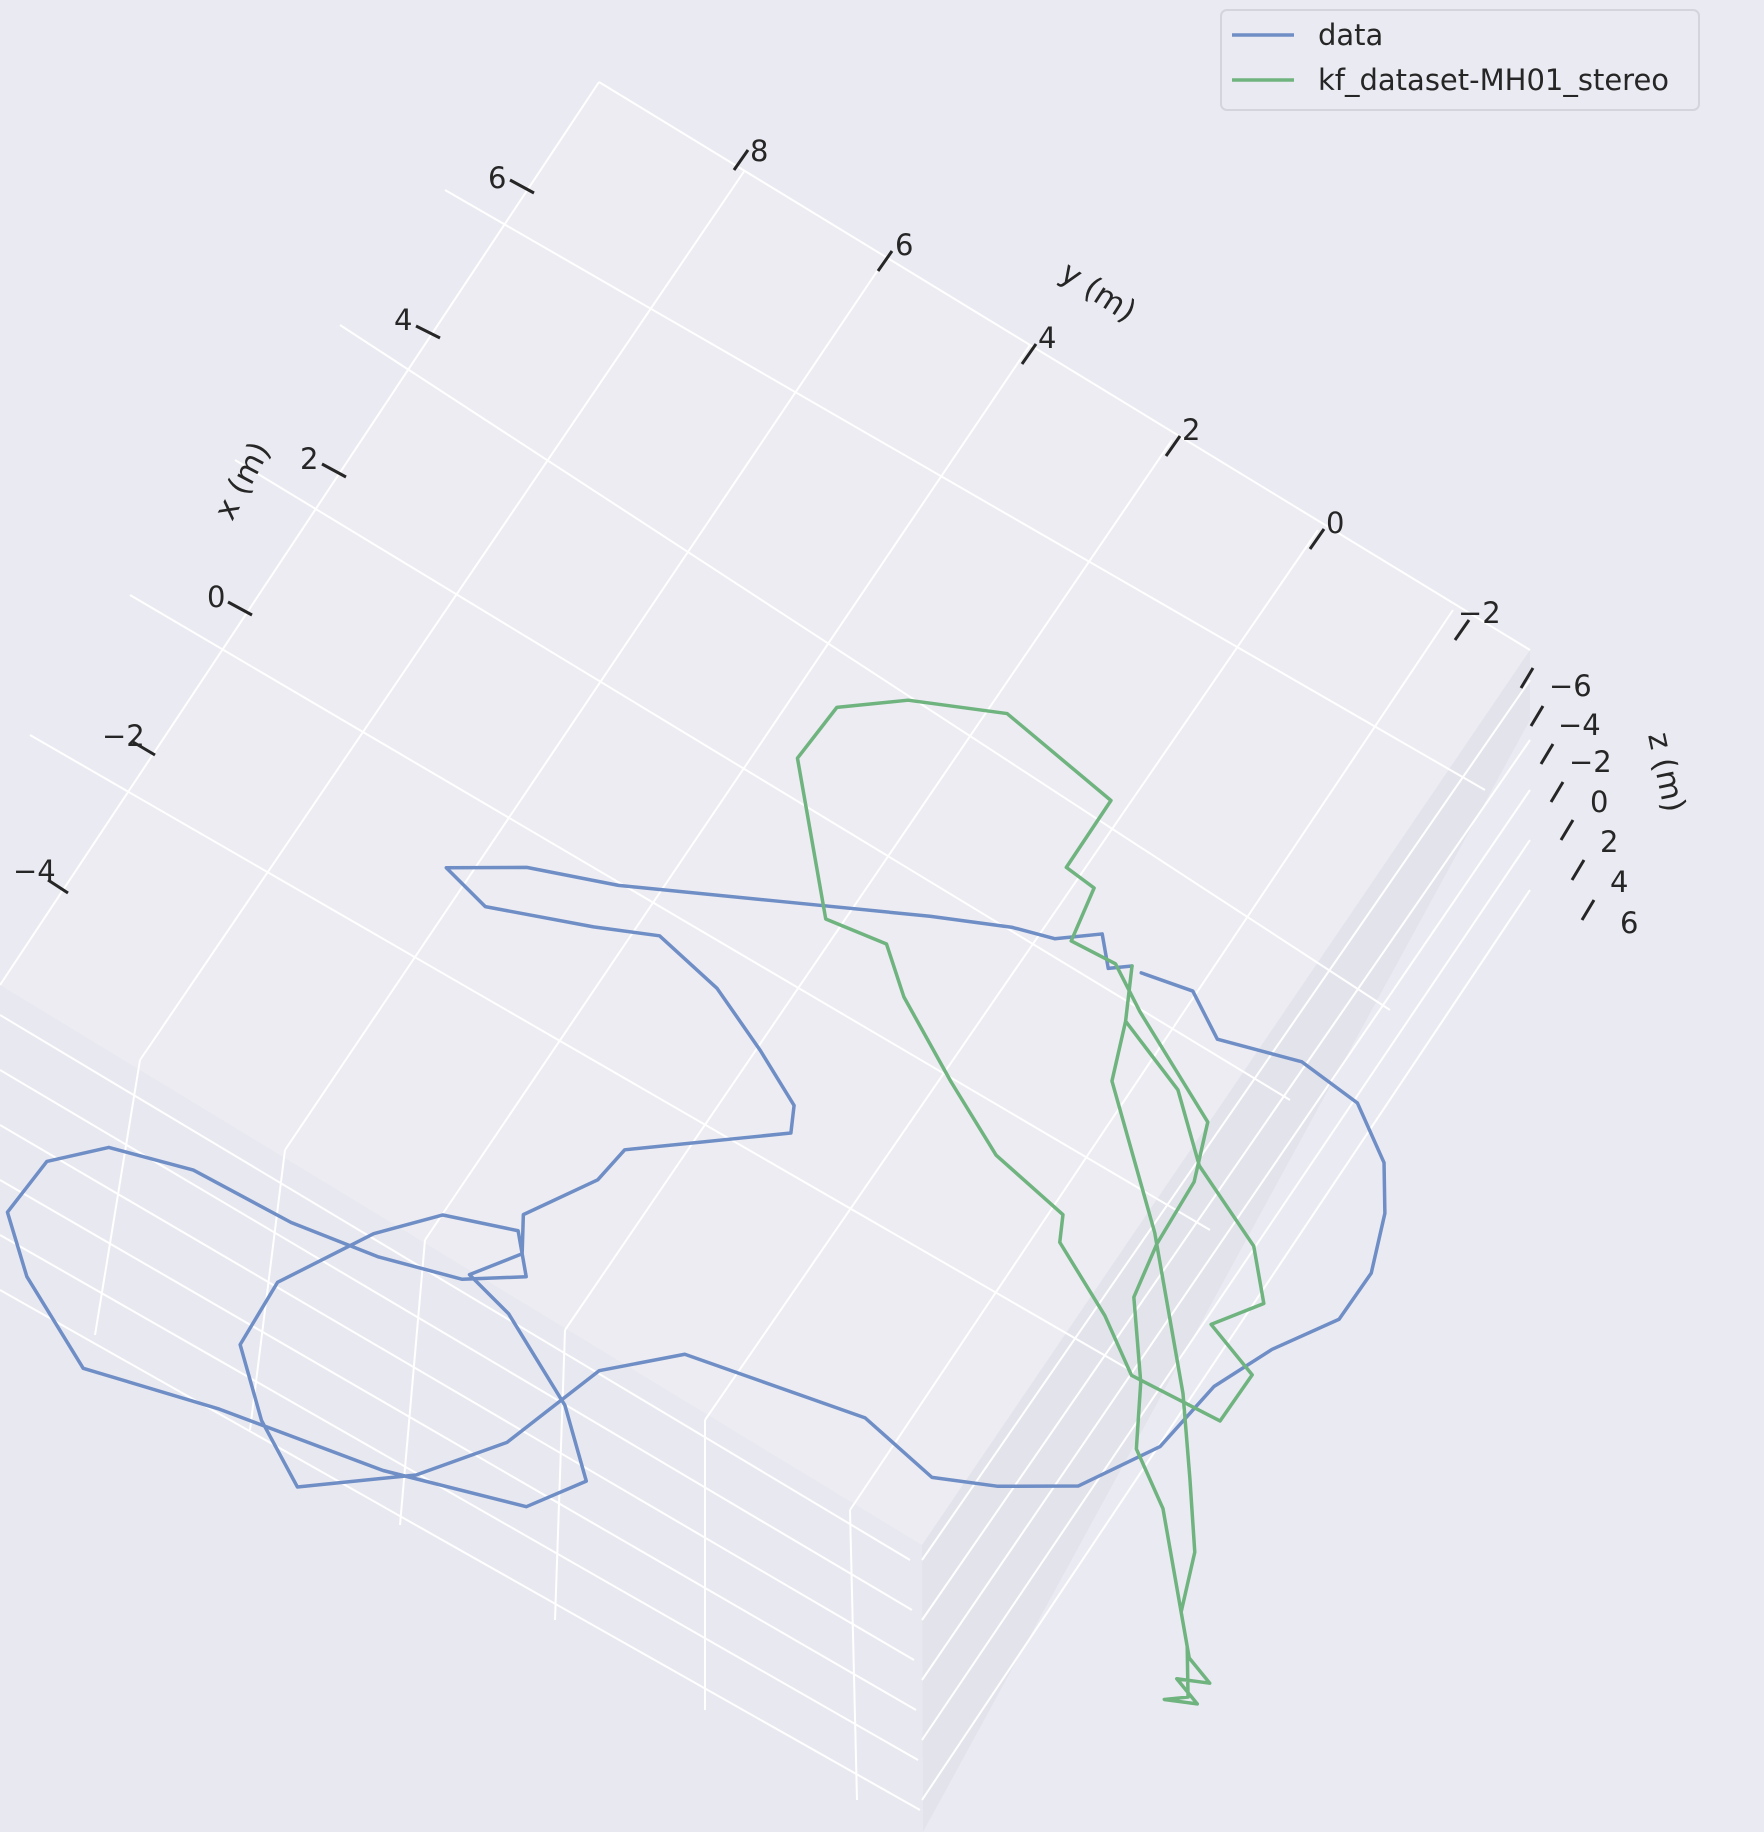 The image size is (1764, 1832). What do you see at coordinates (904, 245) in the screenshot?
I see `y-tick-label: 6` at bounding box center [904, 245].